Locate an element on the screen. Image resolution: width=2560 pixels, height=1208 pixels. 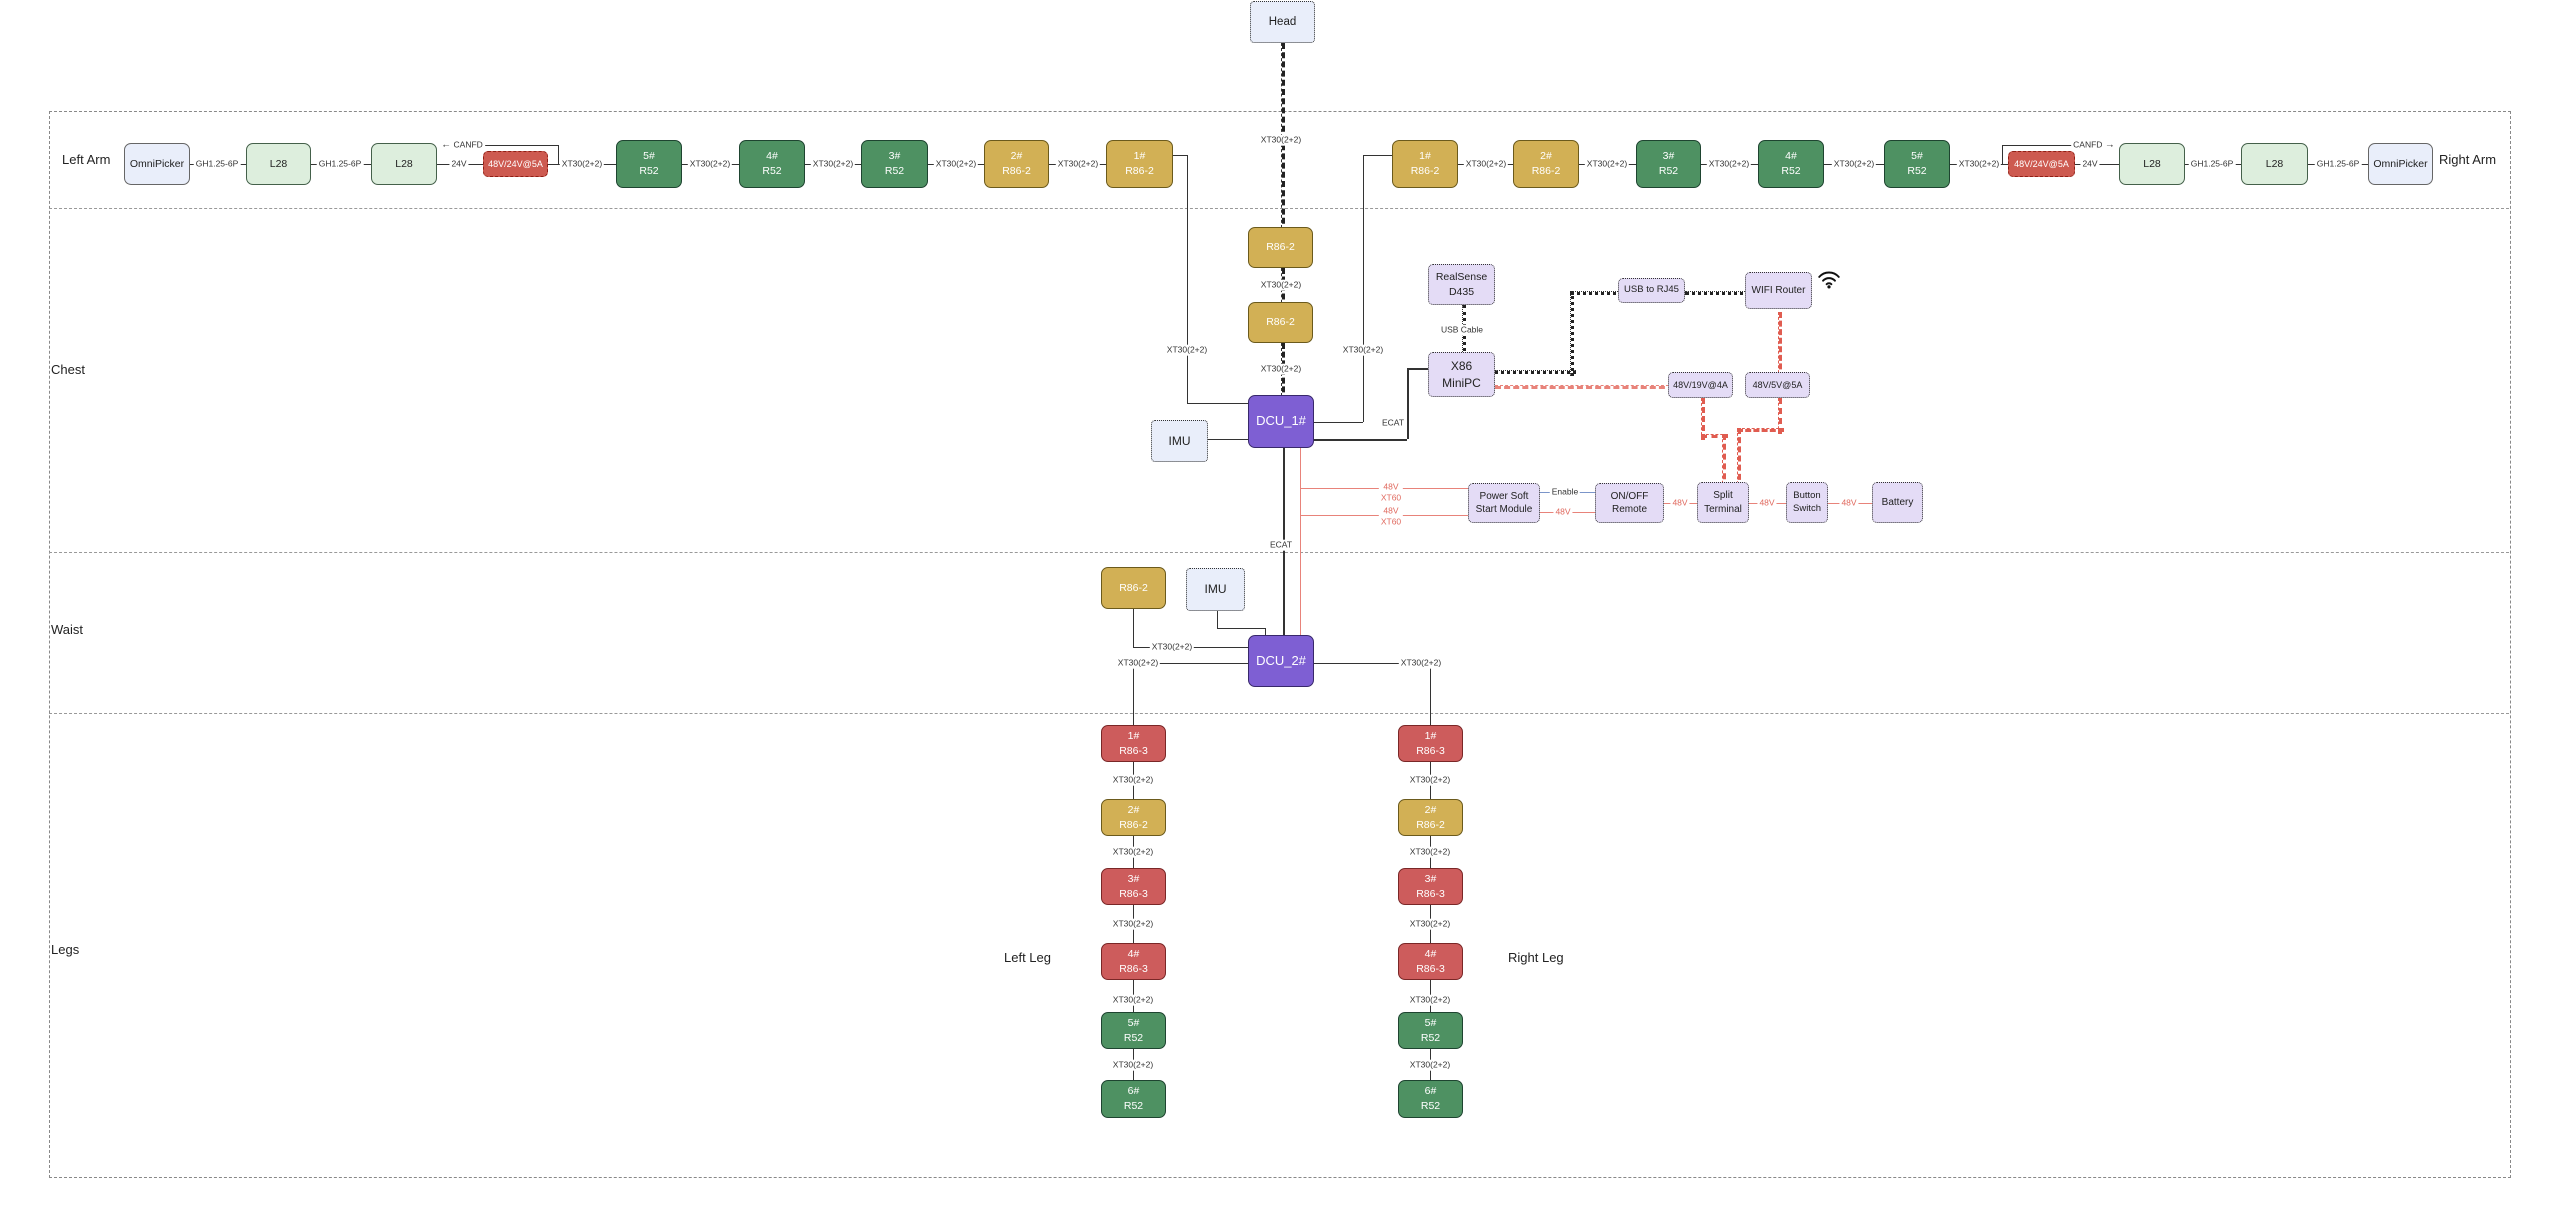
node-left-arm-motor-5: 5# R52 is located at coordinates (649, 164).